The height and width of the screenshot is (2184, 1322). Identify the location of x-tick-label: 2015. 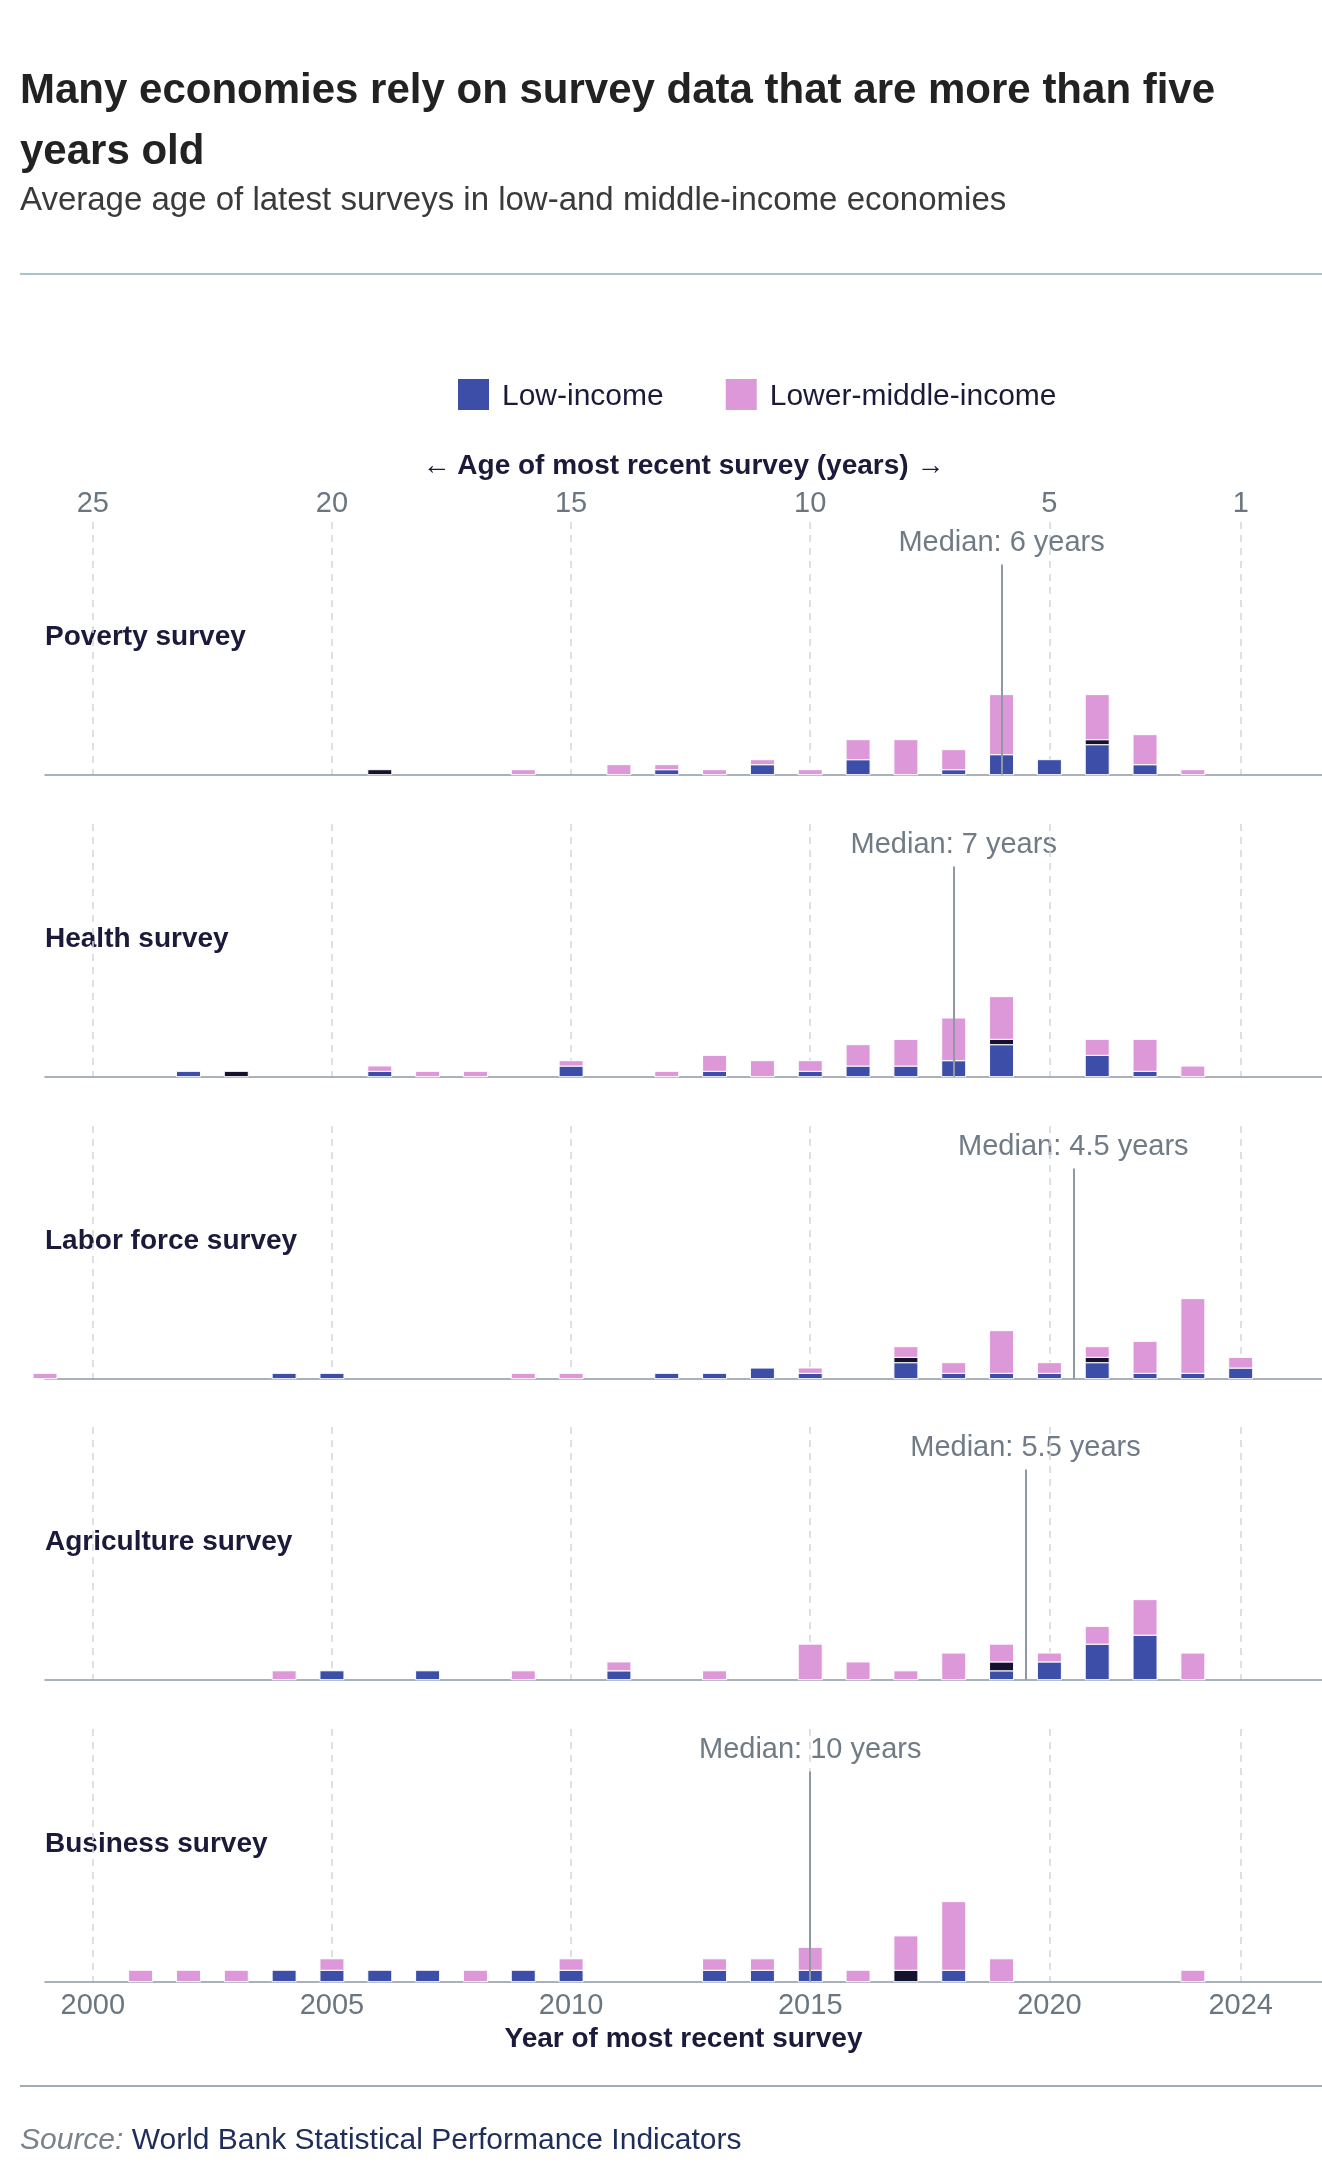
(810, 2004).